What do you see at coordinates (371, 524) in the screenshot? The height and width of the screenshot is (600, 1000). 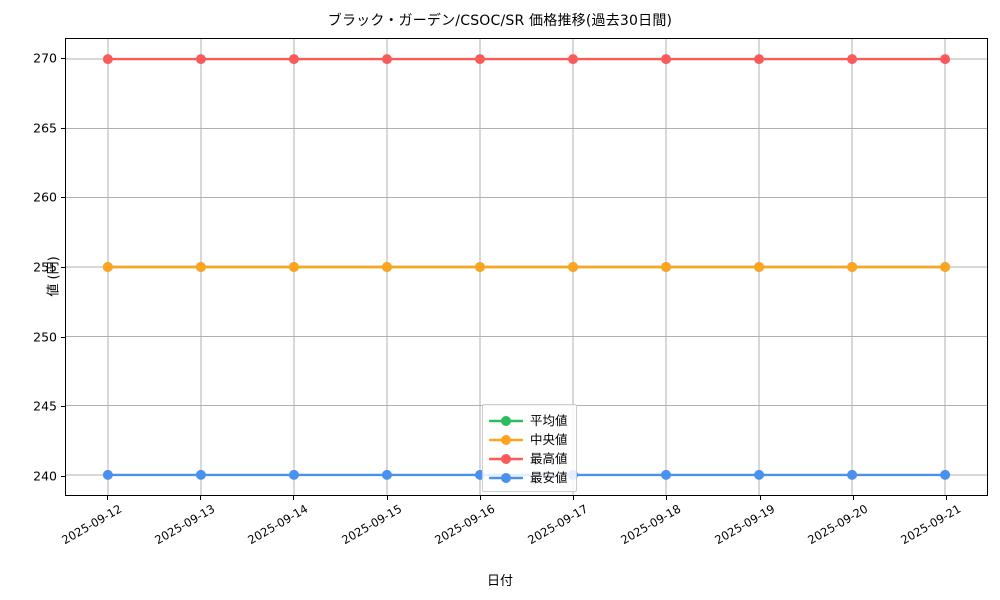 I see `x-tick-label: 2025-09-15` at bounding box center [371, 524].